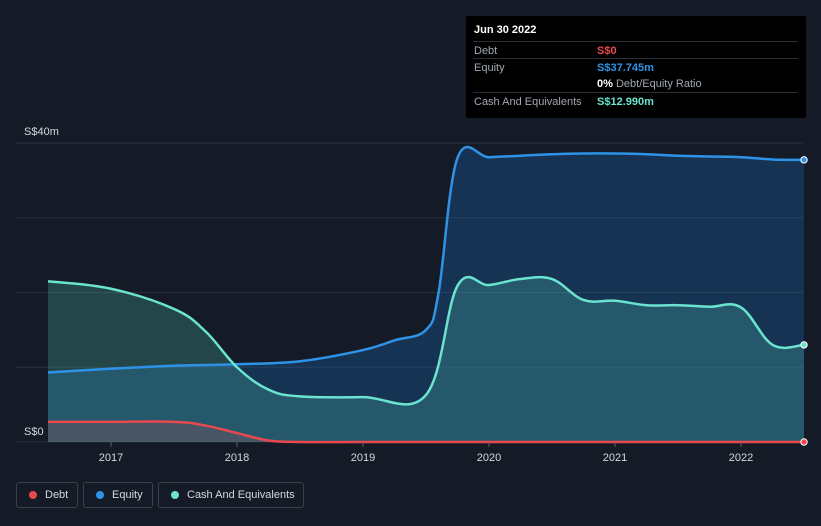  I want to click on tooltip-cash-label: Cash And Equivalents, so click(528, 102).